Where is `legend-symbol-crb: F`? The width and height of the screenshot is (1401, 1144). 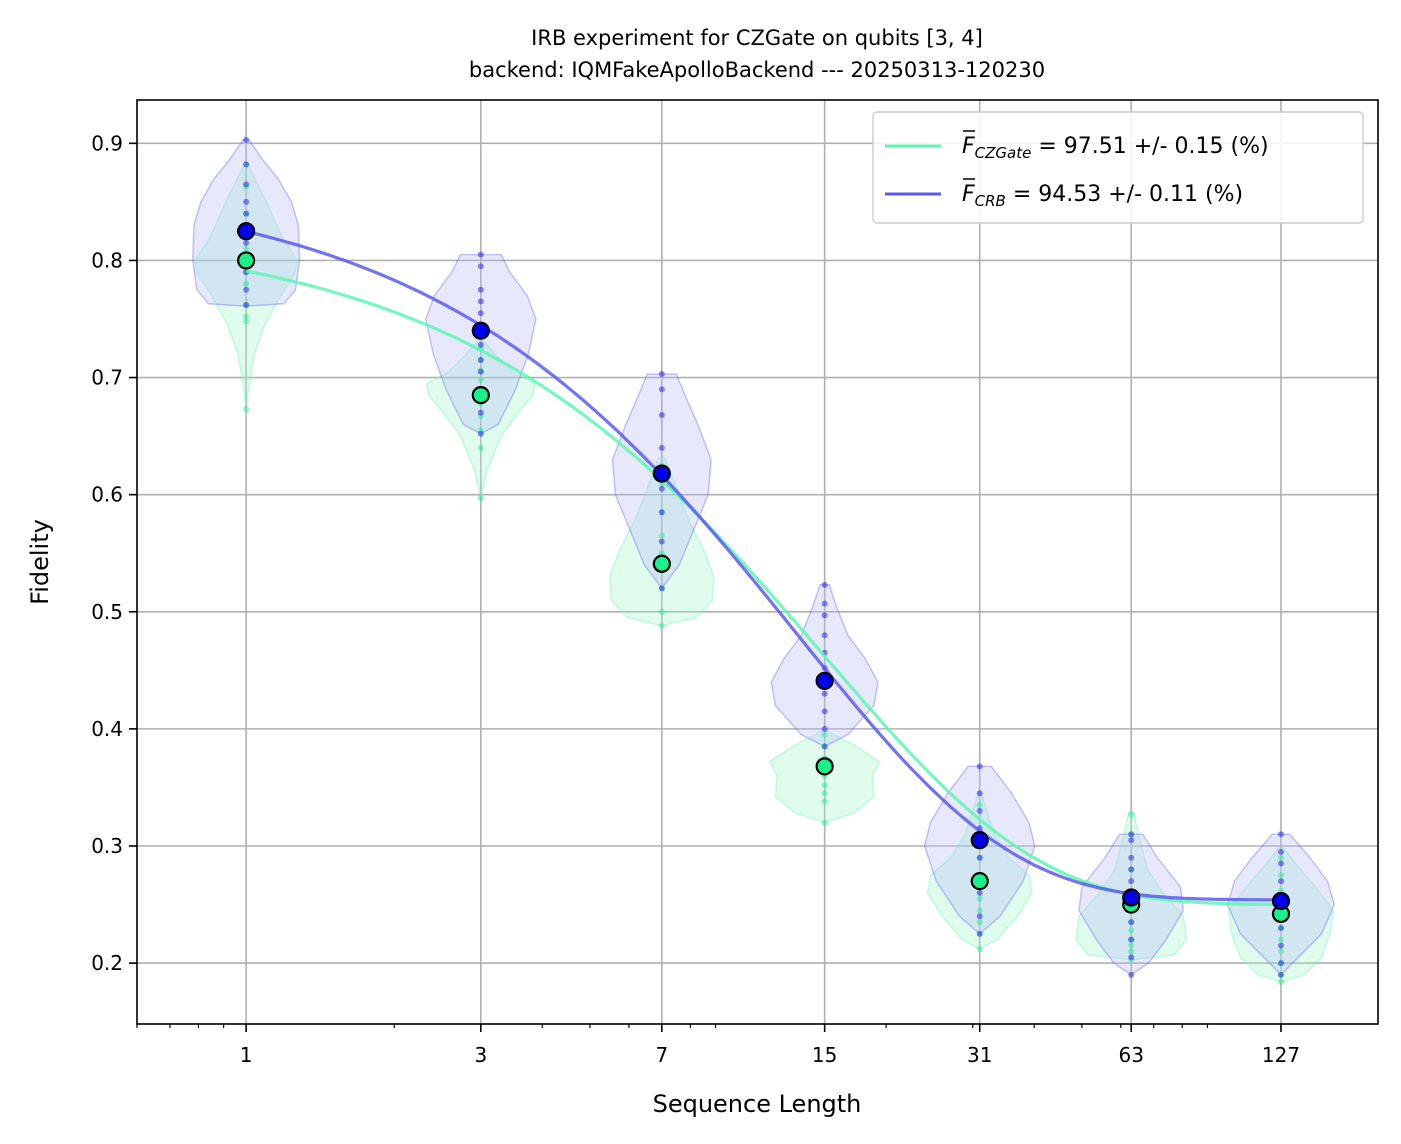
legend-symbol-crb: F is located at coordinates (968, 194).